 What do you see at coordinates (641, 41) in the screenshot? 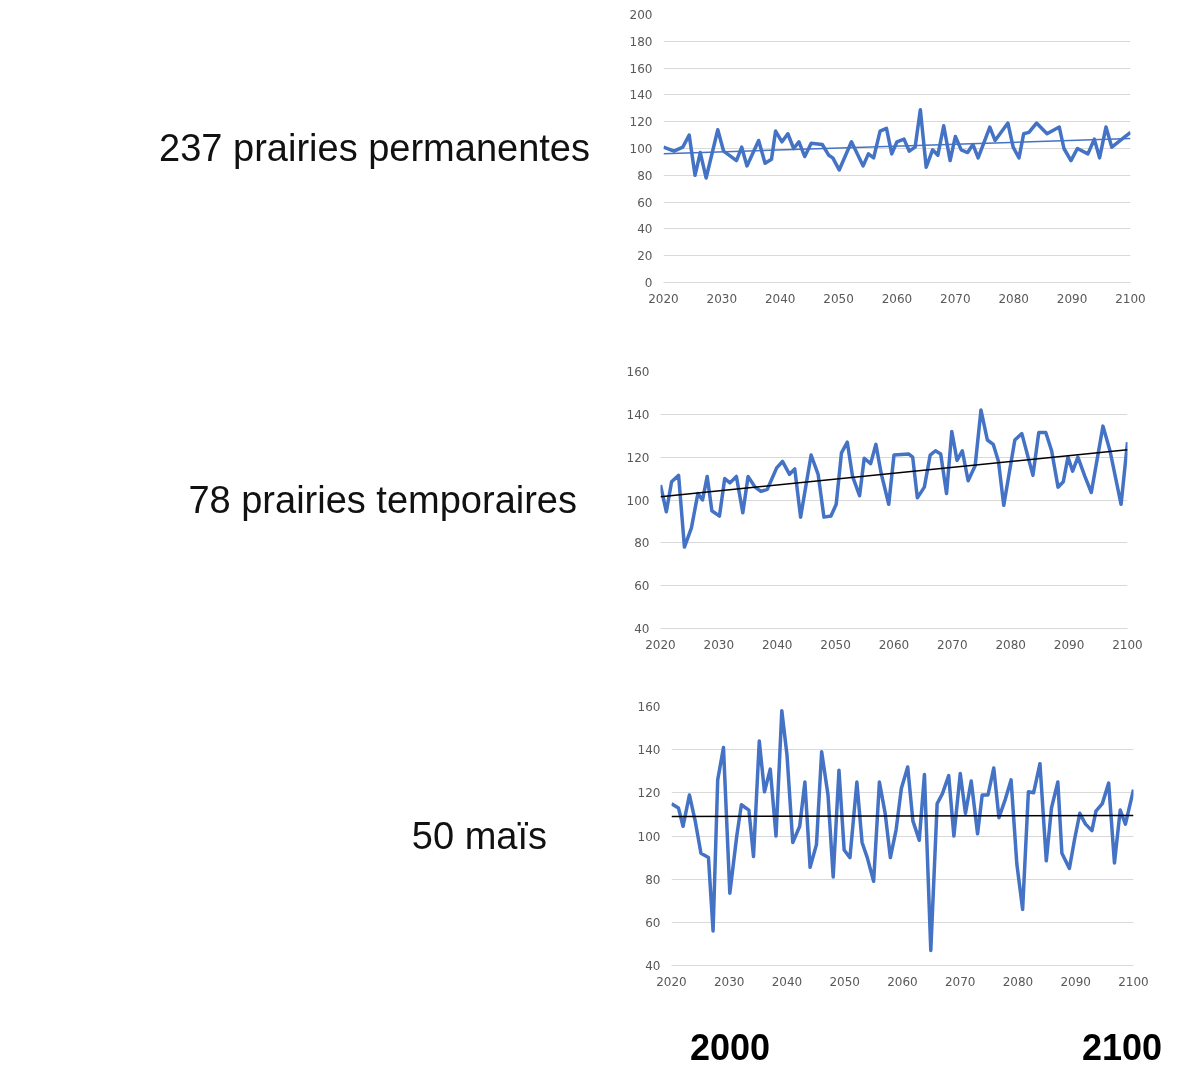
I see `y-tick-label: 180` at bounding box center [641, 41].